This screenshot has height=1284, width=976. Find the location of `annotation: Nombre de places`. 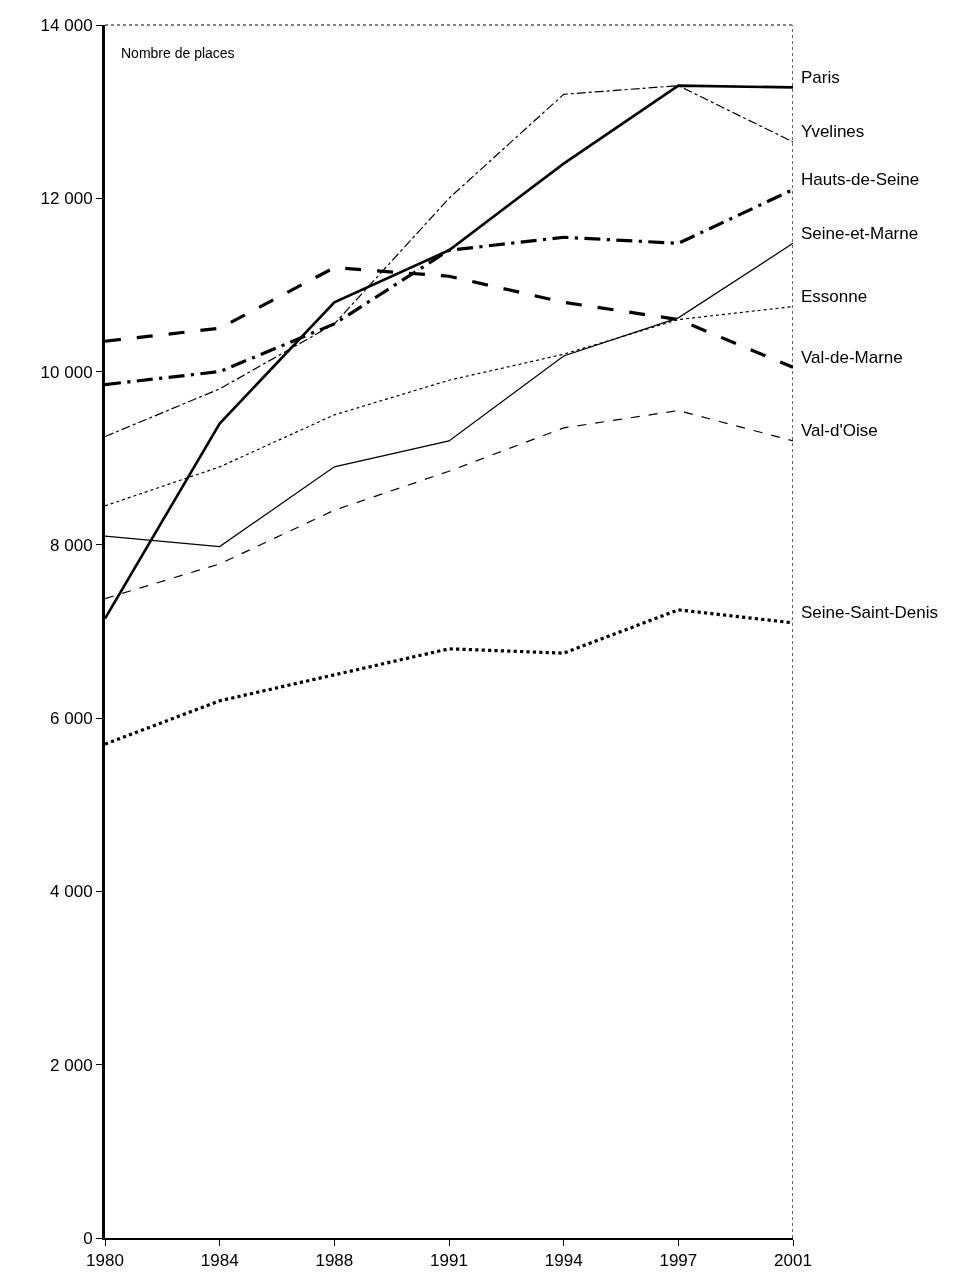

annotation: Nombre de places is located at coordinates (178, 53).